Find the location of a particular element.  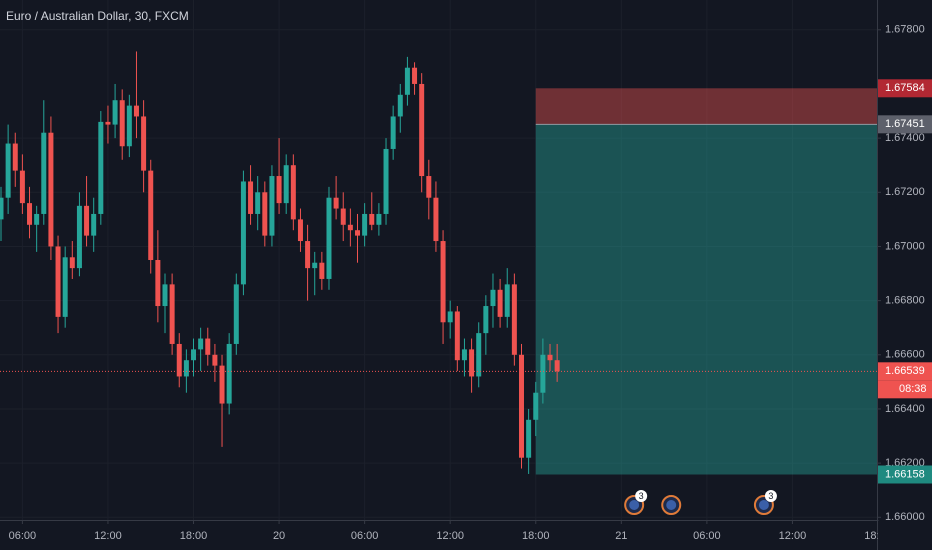

y-tick-label: 1.67400 is located at coordinates (905, 138).